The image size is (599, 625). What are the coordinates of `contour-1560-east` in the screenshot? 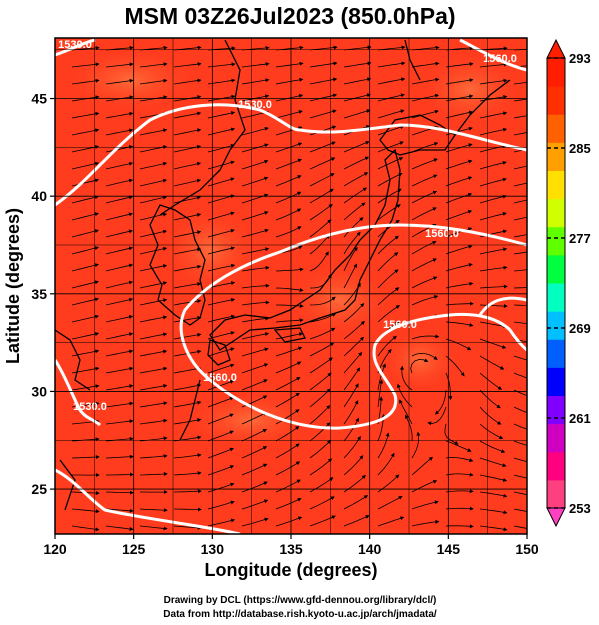 It's located at (502, 306).